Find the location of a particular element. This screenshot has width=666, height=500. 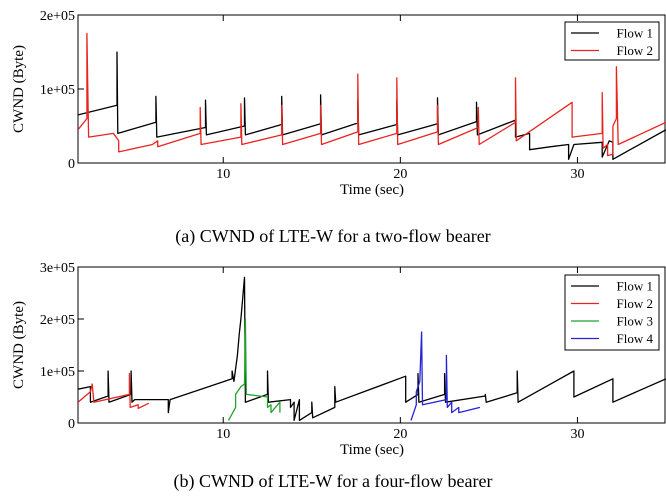

legend-label-flow-3: Flow 3 is located at coordinates (635, 321).